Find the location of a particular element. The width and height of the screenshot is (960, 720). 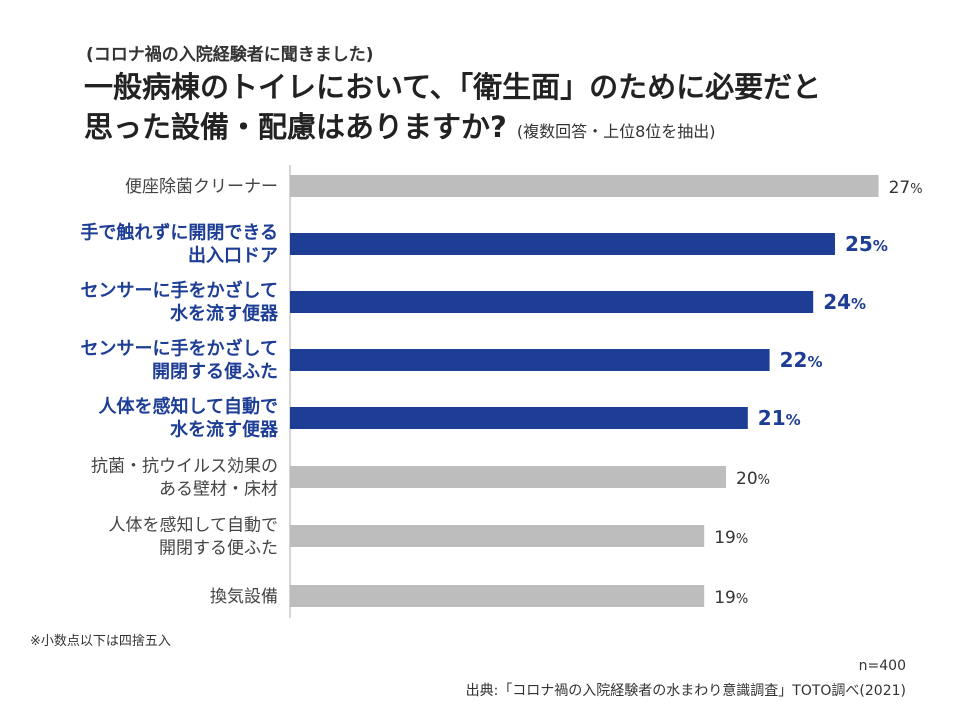

value-label-2-number: 25 is located at coordinates (859, 244).